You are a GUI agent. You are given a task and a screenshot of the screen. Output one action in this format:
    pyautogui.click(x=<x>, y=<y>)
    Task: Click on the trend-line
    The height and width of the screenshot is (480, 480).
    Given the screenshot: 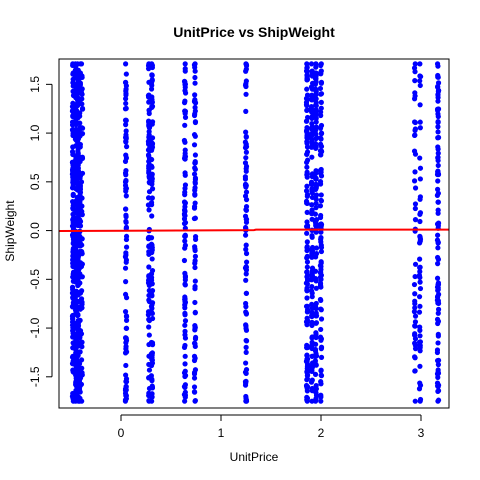 What is the action you would take?
    pyautogui.click(x=253, y=230)
    